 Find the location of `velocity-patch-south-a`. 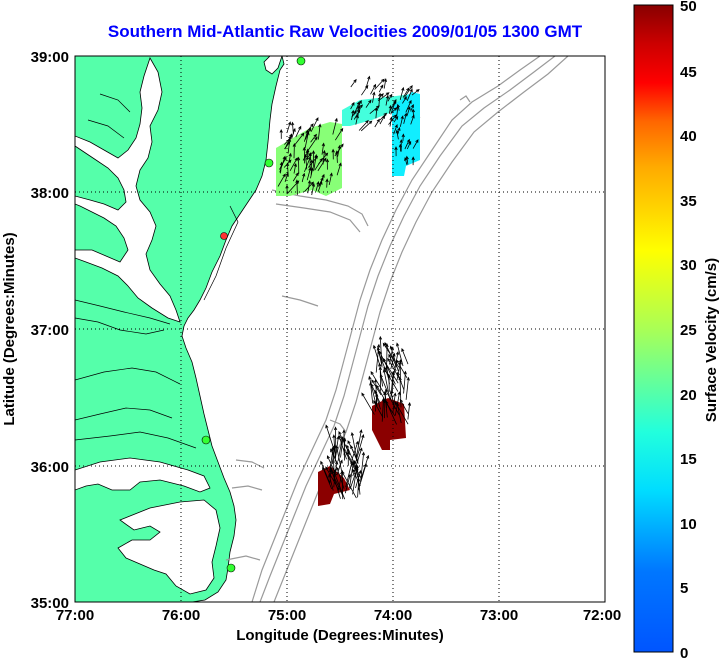

velocity-patch-south-a is located at coordinates (389, 424).